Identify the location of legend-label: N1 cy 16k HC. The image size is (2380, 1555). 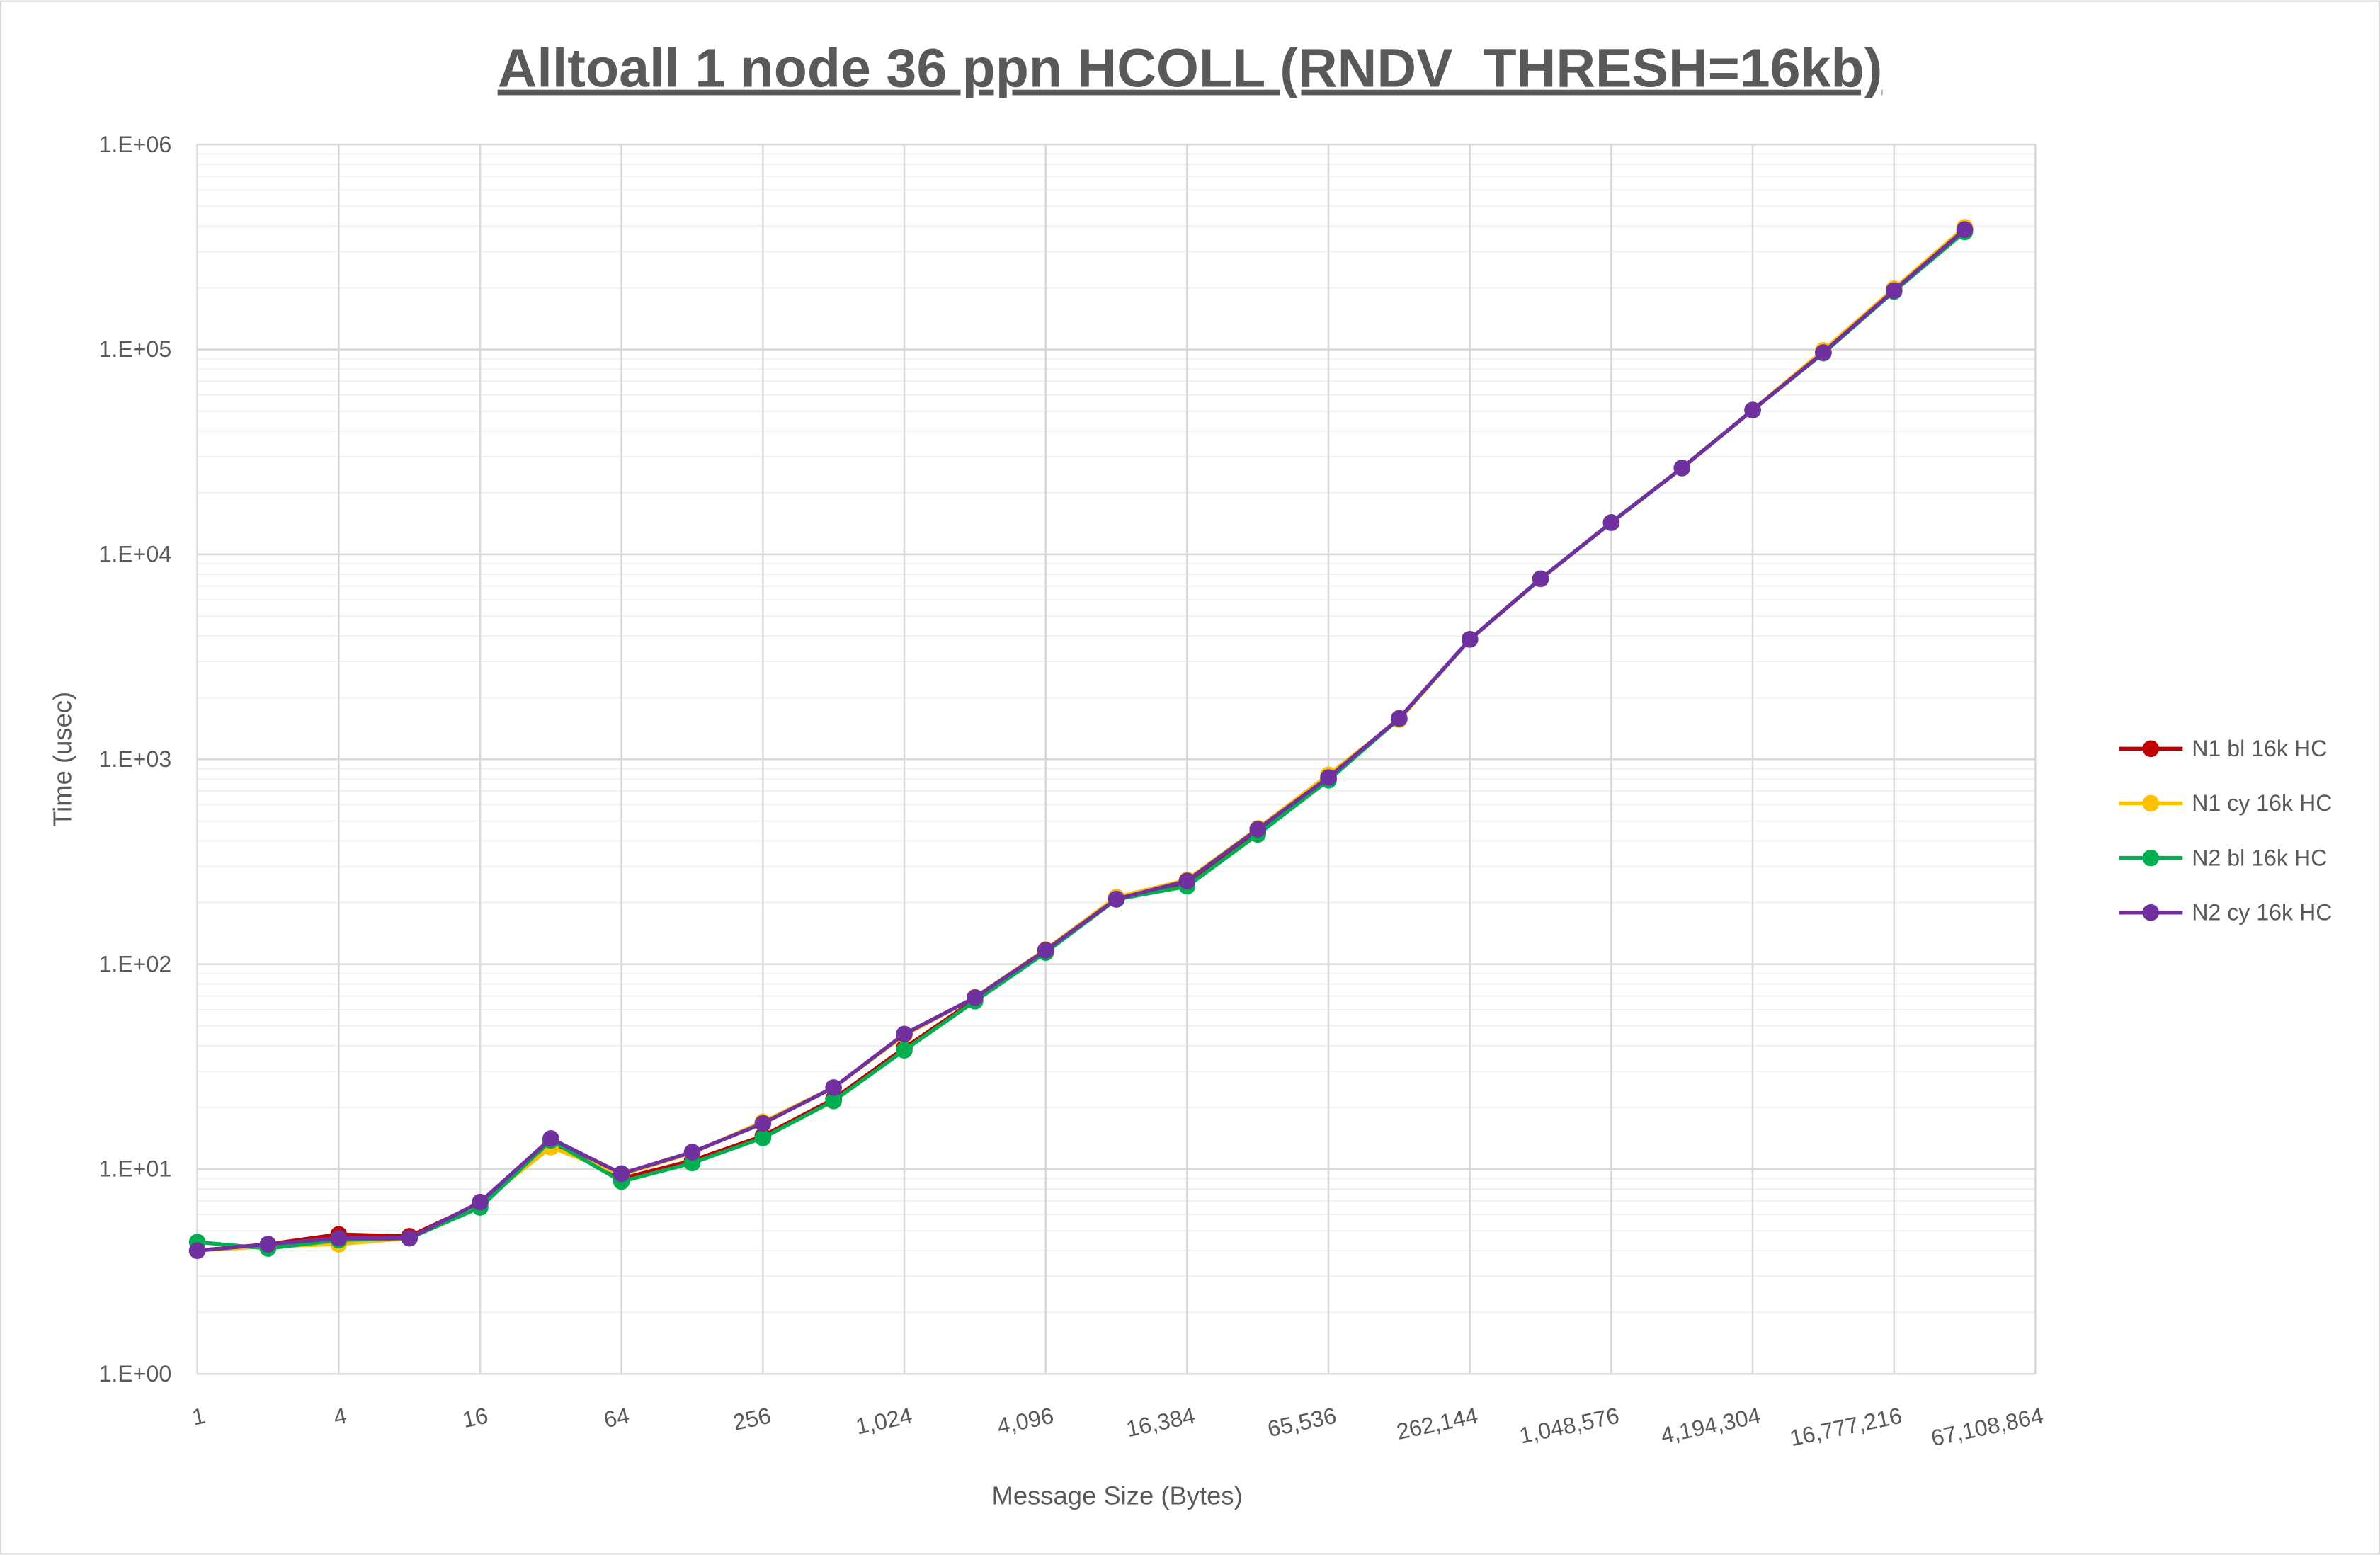
(2262, 803).